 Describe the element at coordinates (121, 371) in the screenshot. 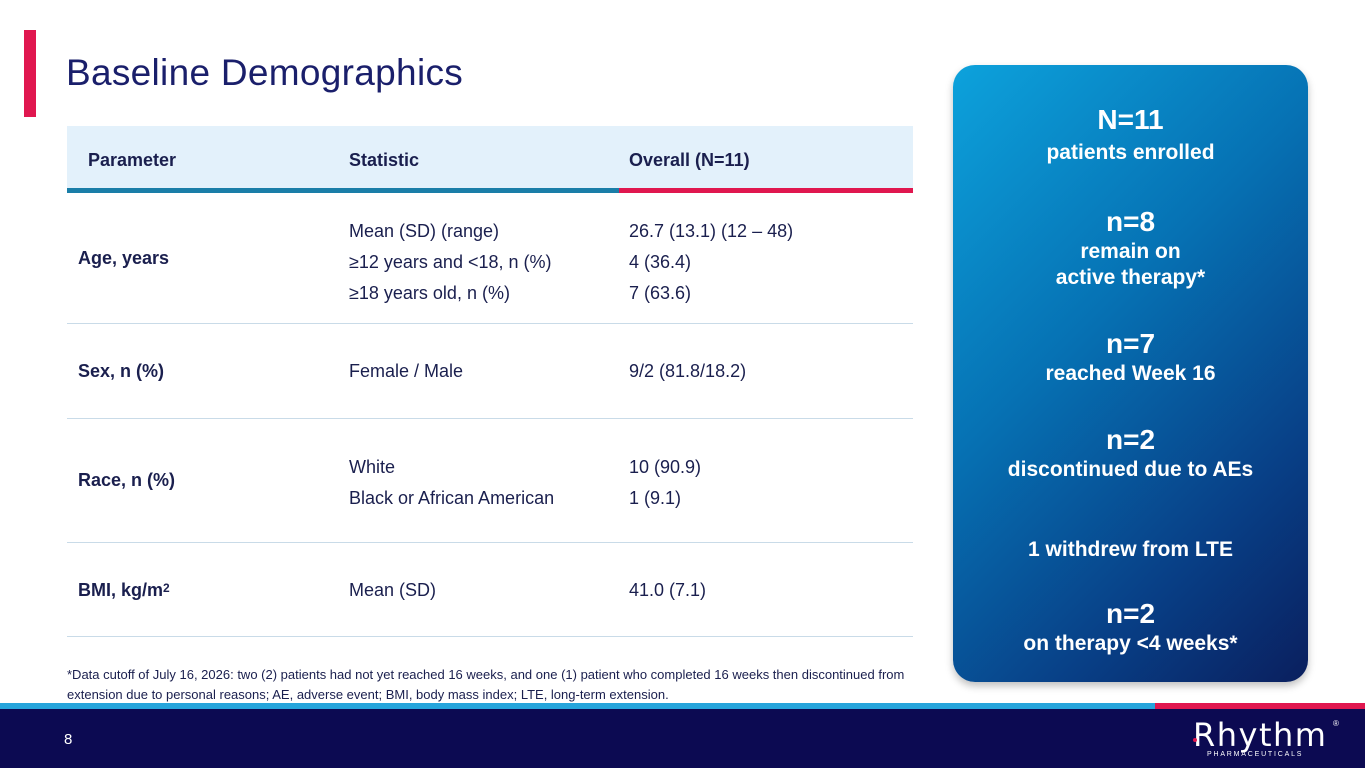

I see `param-sex: Sex, n (%)` at that location.